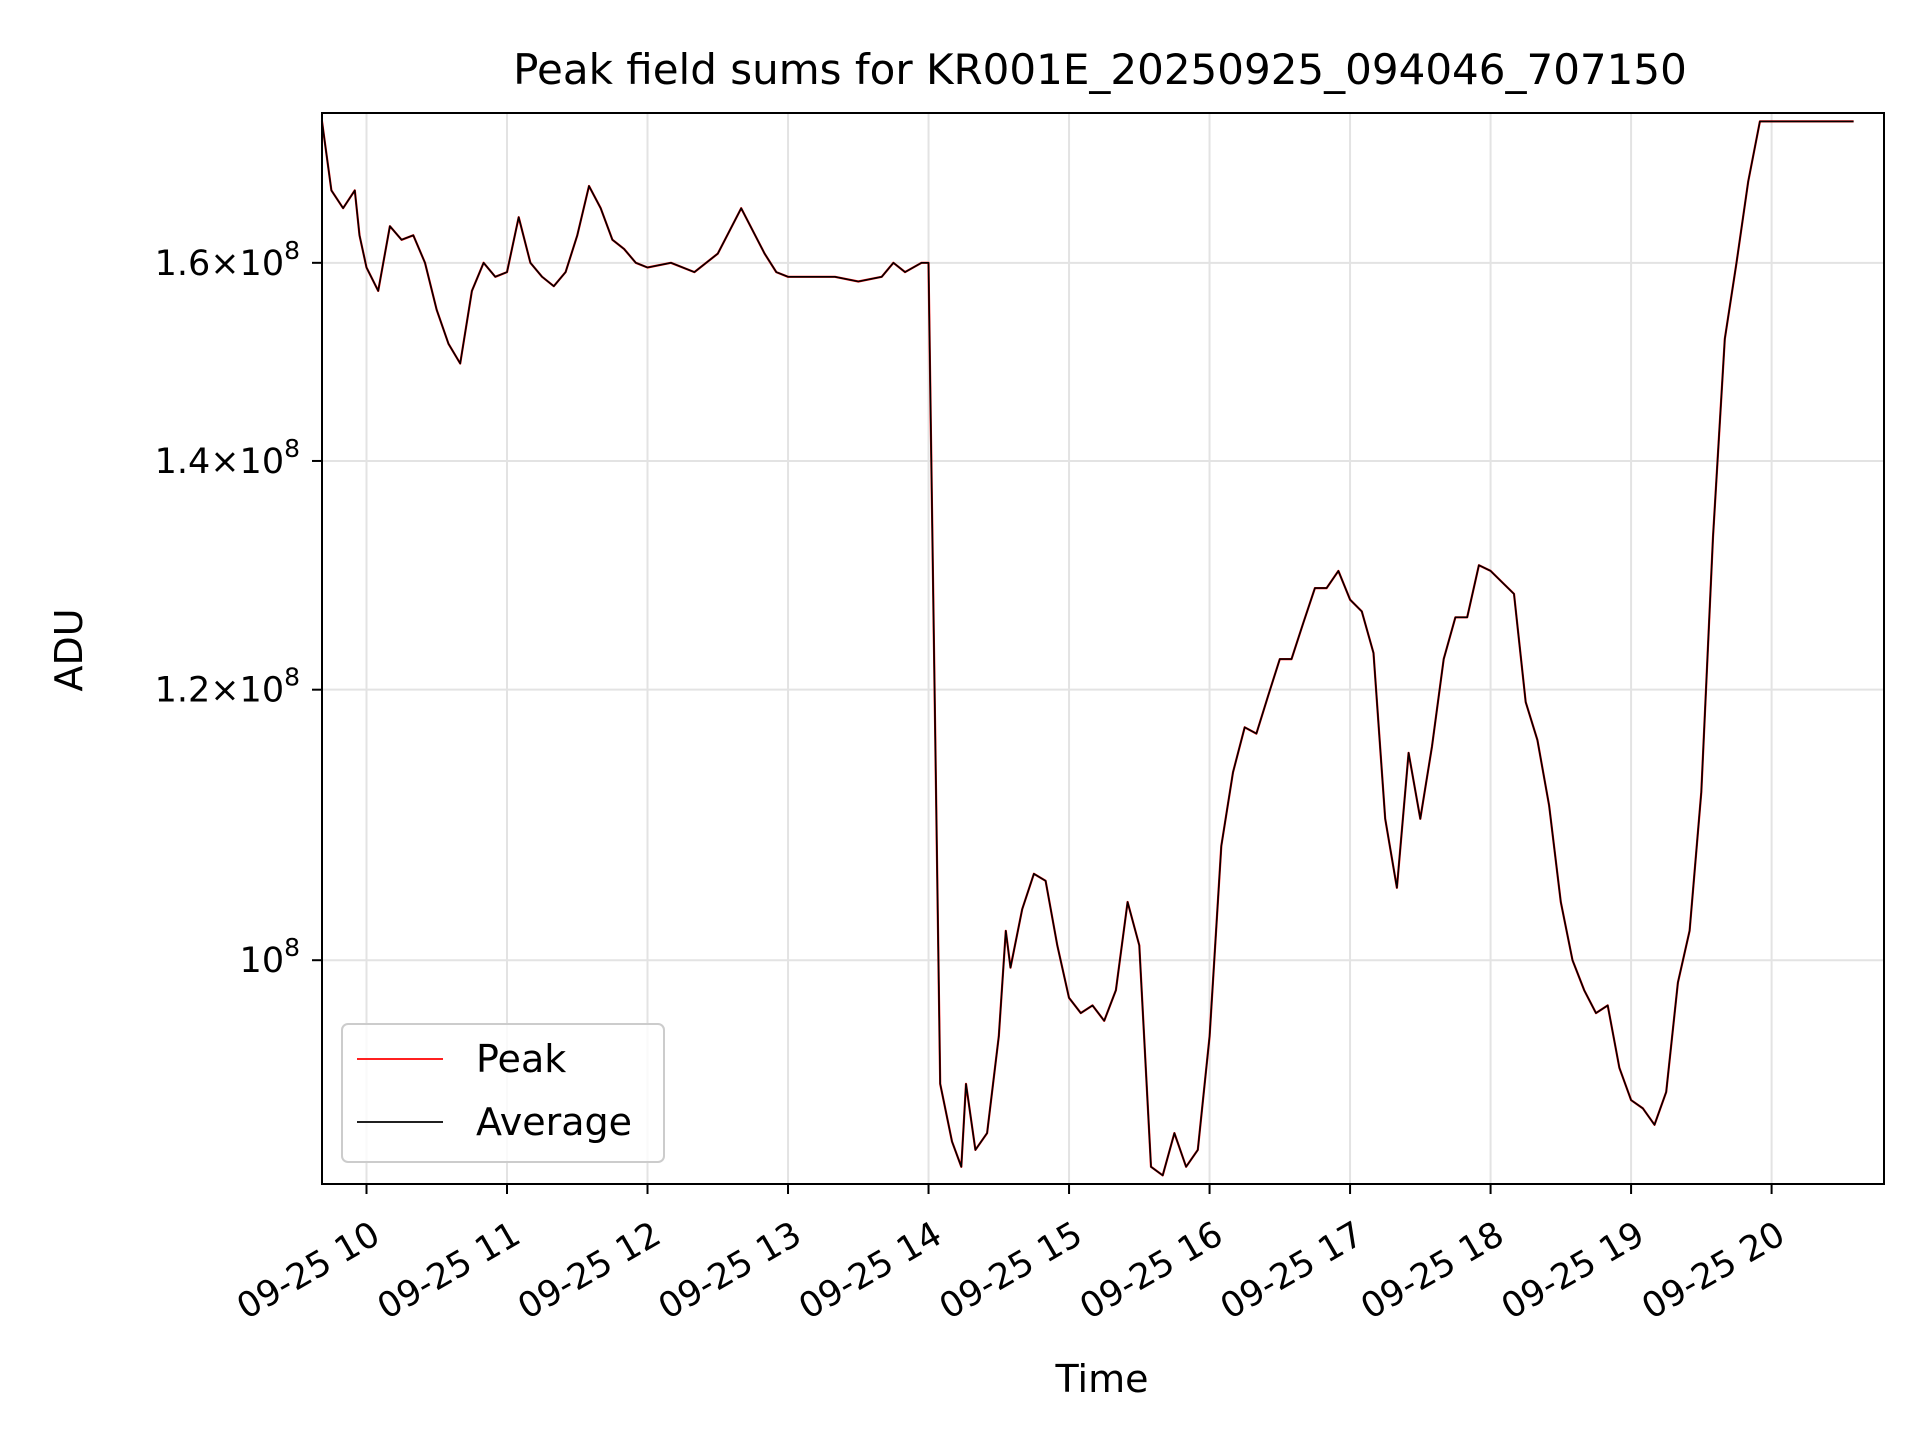 Image resolution: width=1920 pixels, height=1440 pixels. I want to click on legend: Peak Average, so click(503, 1093).